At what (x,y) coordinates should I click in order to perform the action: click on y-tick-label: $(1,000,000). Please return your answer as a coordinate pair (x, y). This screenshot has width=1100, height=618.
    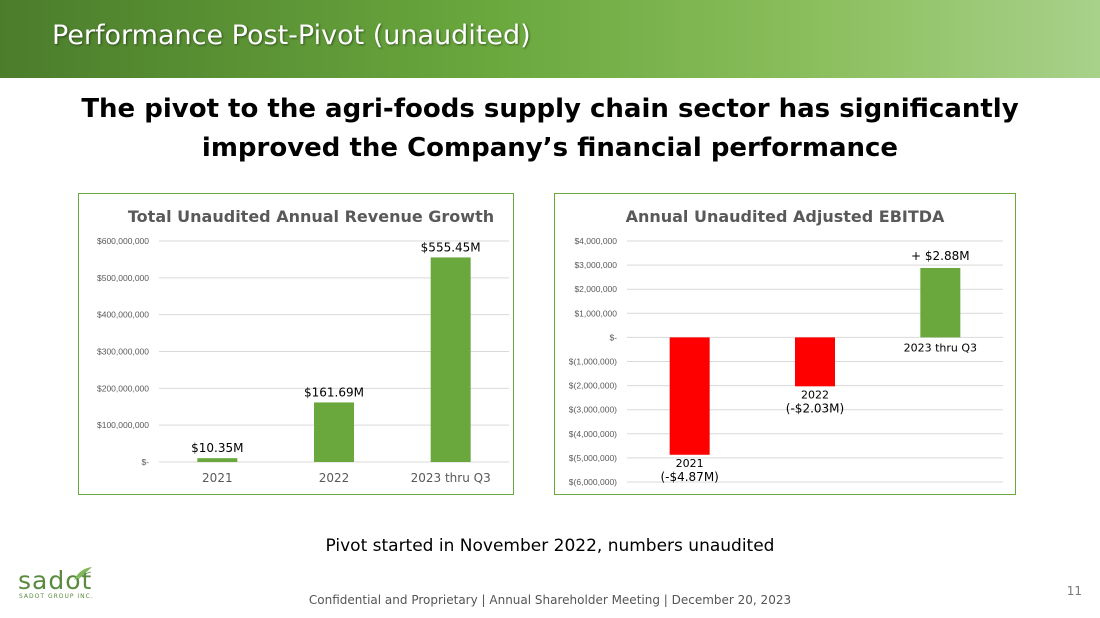
    Looking at the image, I should click on (593, 362).